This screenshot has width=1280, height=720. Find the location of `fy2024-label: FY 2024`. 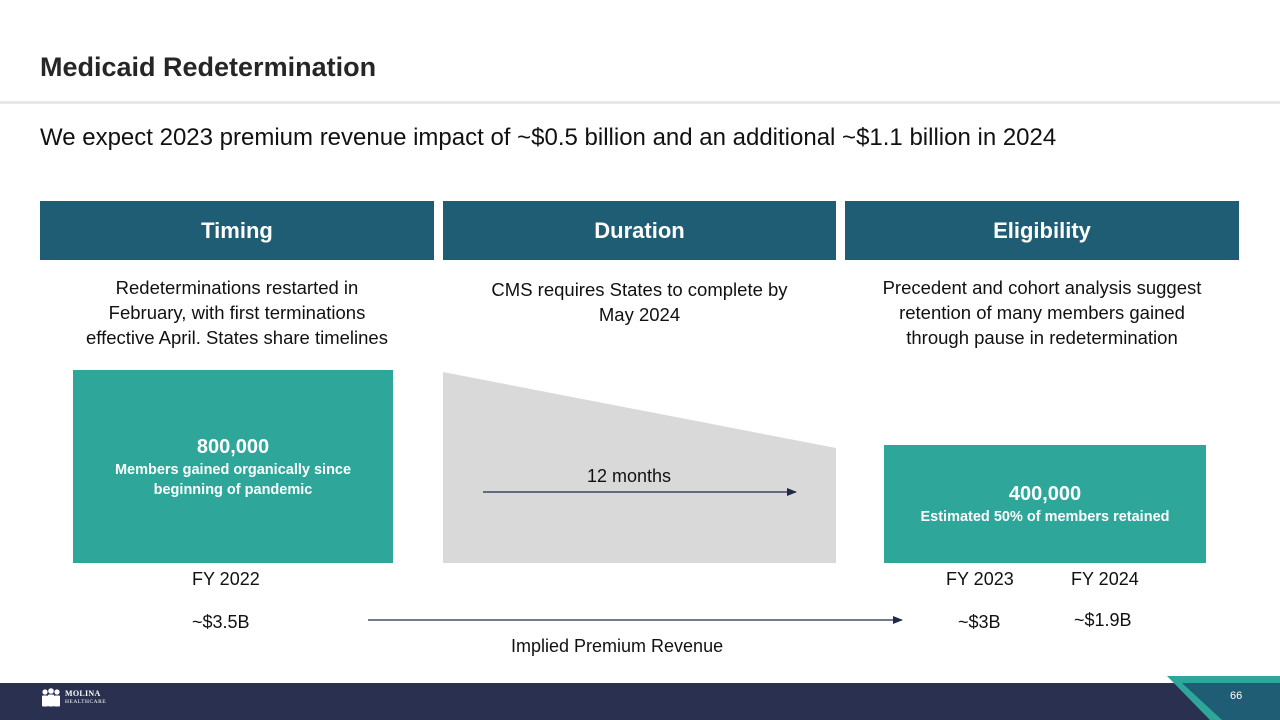

fy2024-label: FY 2024 is located at coordinates (1105, 579).